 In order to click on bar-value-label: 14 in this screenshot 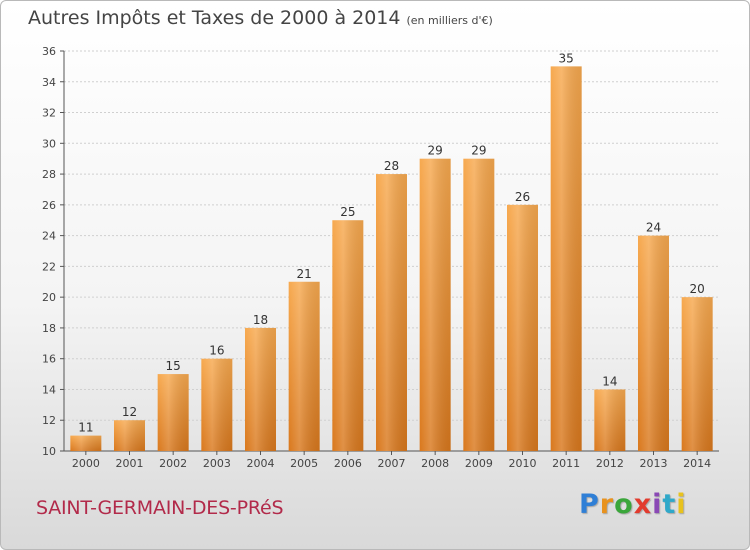, I will do `click(609, 381)`.